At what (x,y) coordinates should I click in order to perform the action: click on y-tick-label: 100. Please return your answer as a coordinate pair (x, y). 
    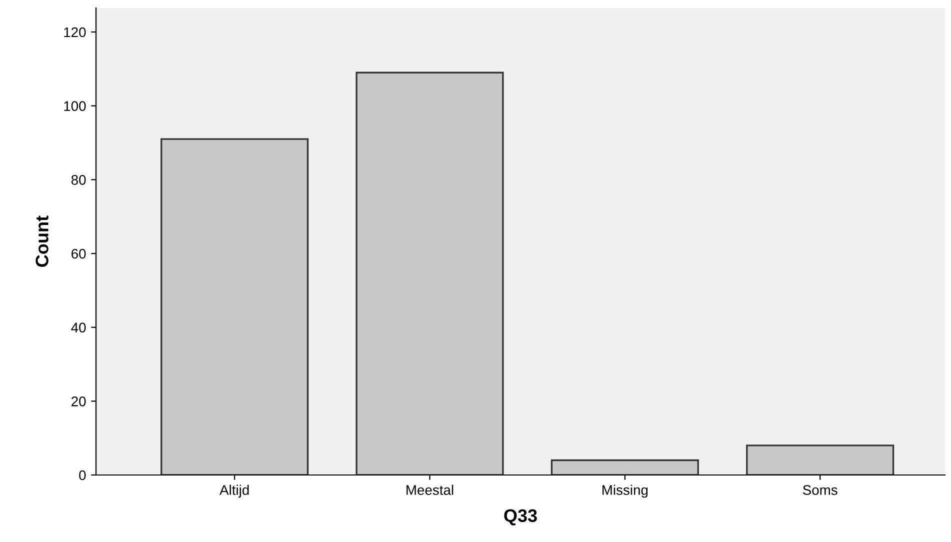
    Looking at the image, I should click on (75, 106).